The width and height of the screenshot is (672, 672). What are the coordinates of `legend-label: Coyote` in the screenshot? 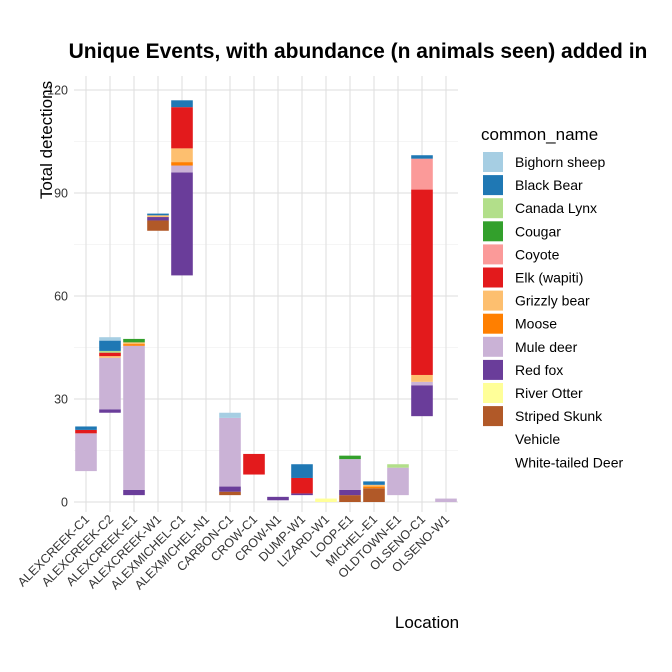 It's located at (537, 254).